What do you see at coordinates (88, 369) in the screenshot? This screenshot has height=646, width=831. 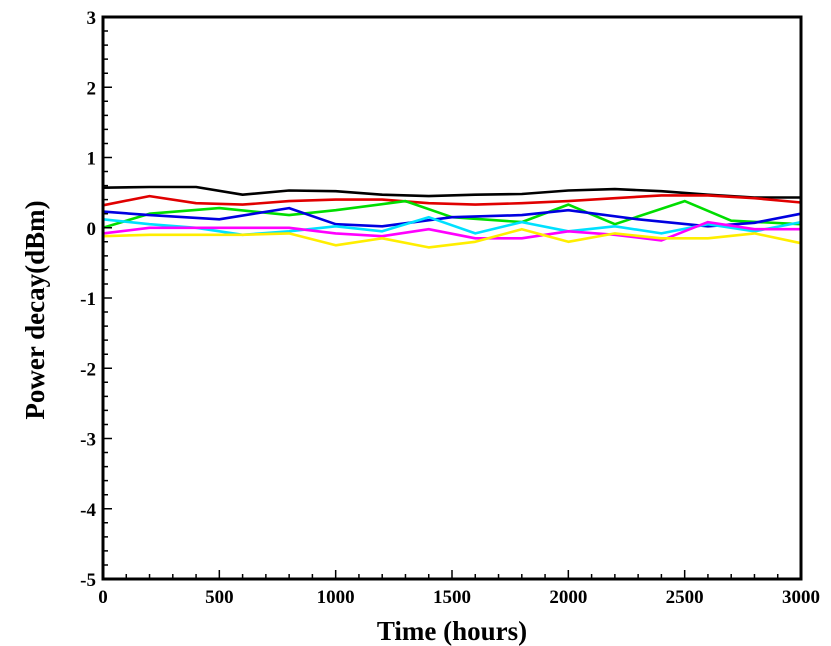 I see `y-tick-label: -2` at bounding box center [88, 369].